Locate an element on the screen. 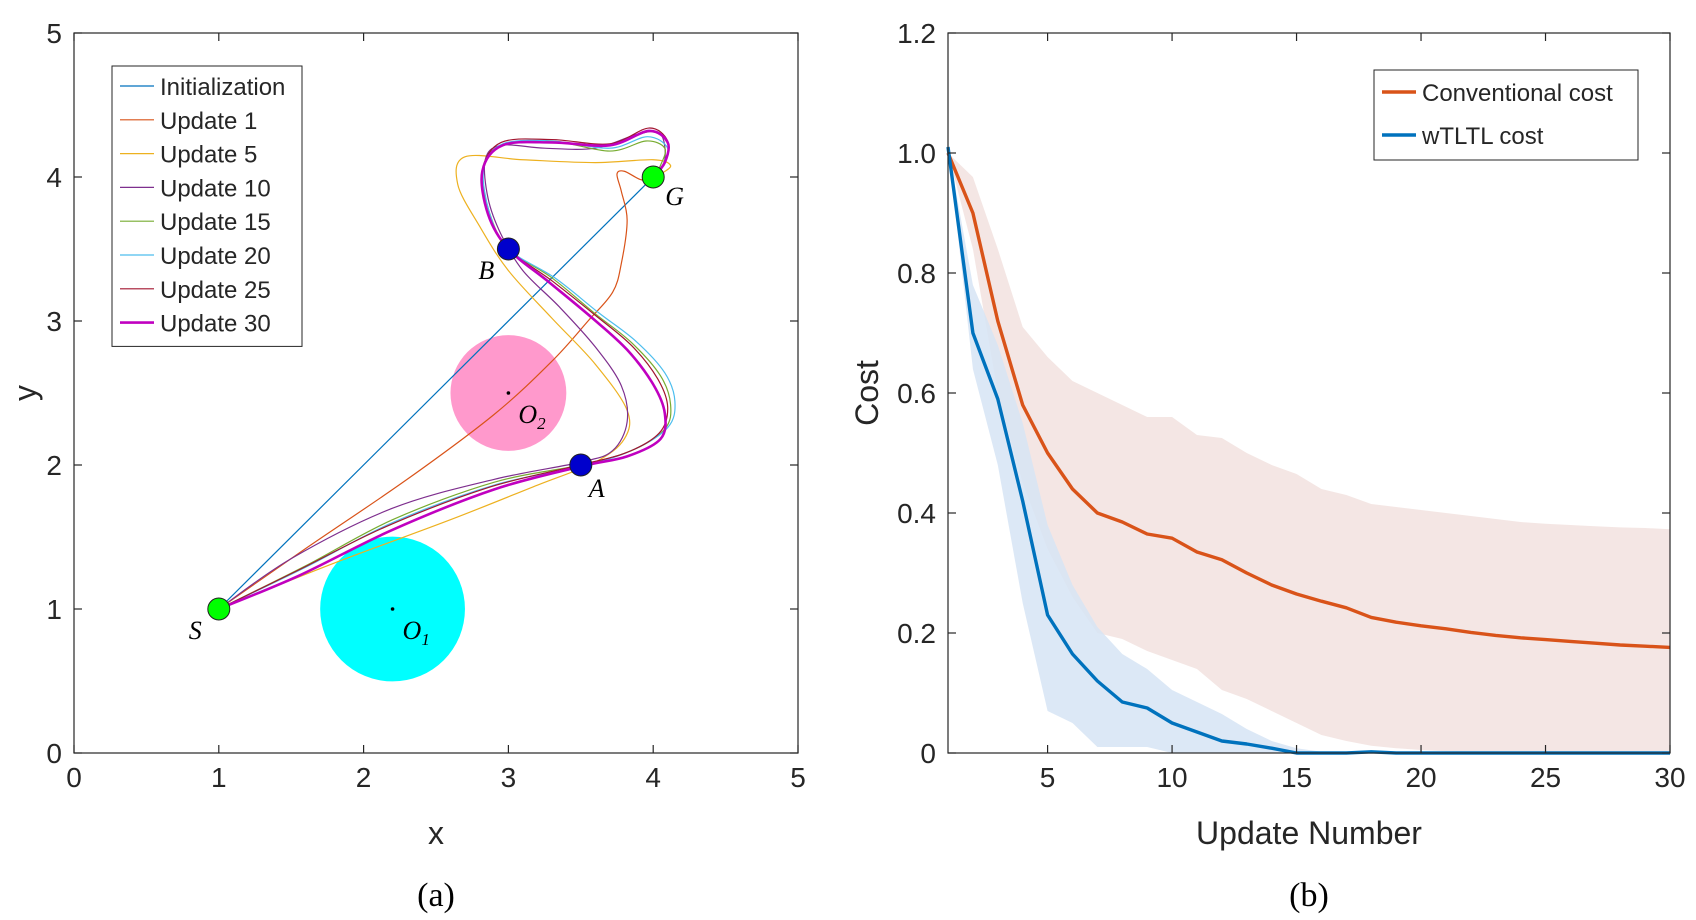  trajectory-initialization is located at coordinates (436, 393).